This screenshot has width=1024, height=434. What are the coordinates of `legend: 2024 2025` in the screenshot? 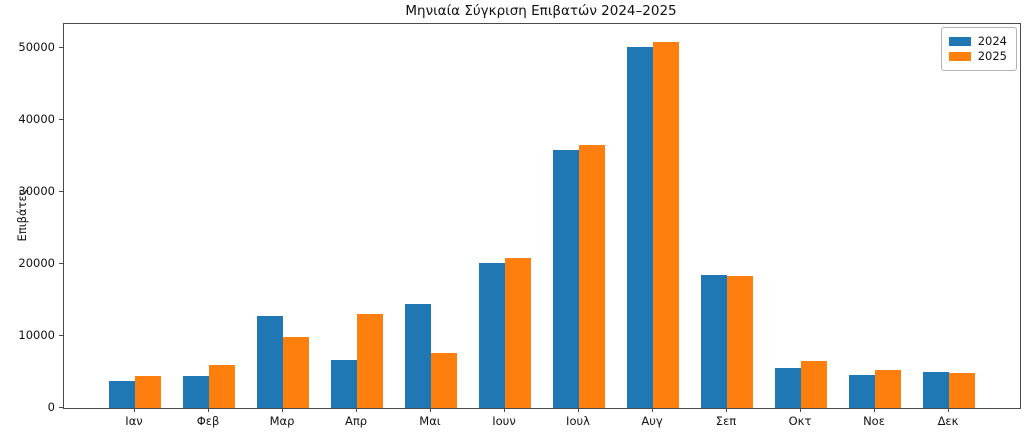 It's located at (978, 49).